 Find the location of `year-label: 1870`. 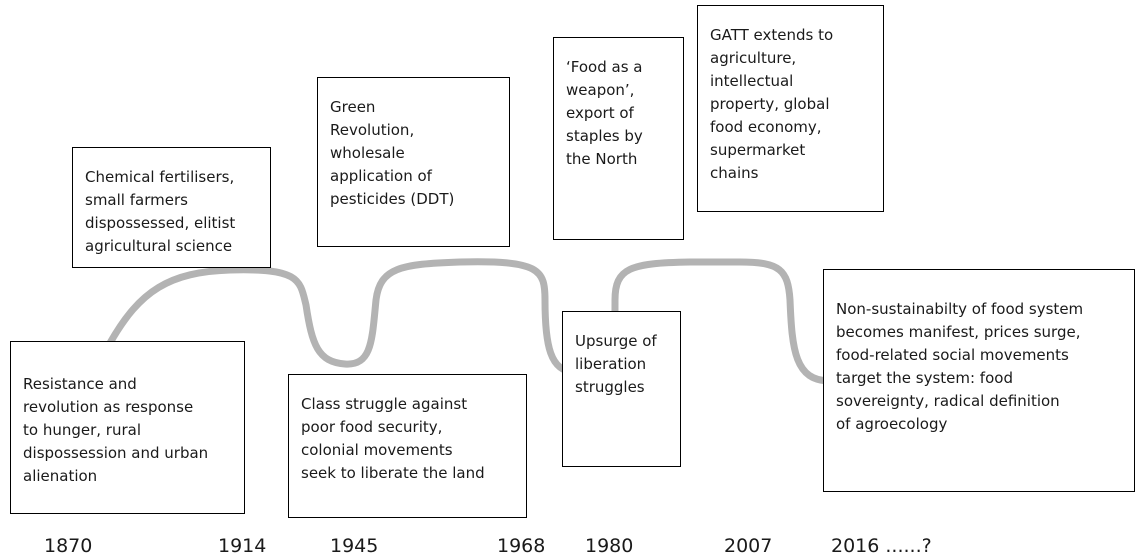

year-label: 1870 is located at coordinates (68, 546).